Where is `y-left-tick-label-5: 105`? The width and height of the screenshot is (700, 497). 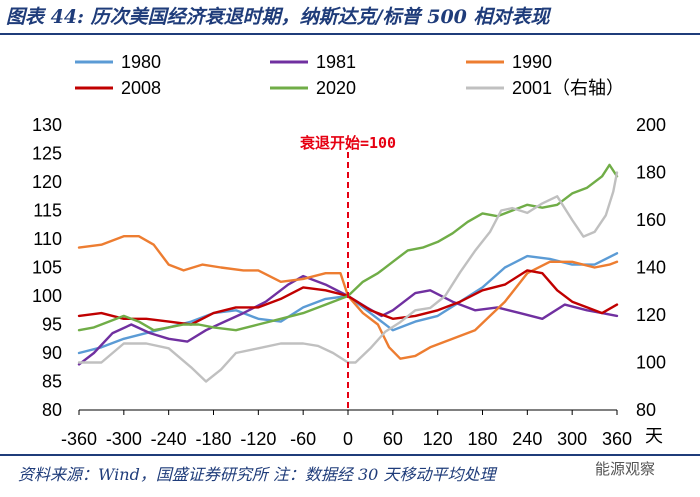
y-left-tick-label-5: 105 is located at coordinates (47, 268).